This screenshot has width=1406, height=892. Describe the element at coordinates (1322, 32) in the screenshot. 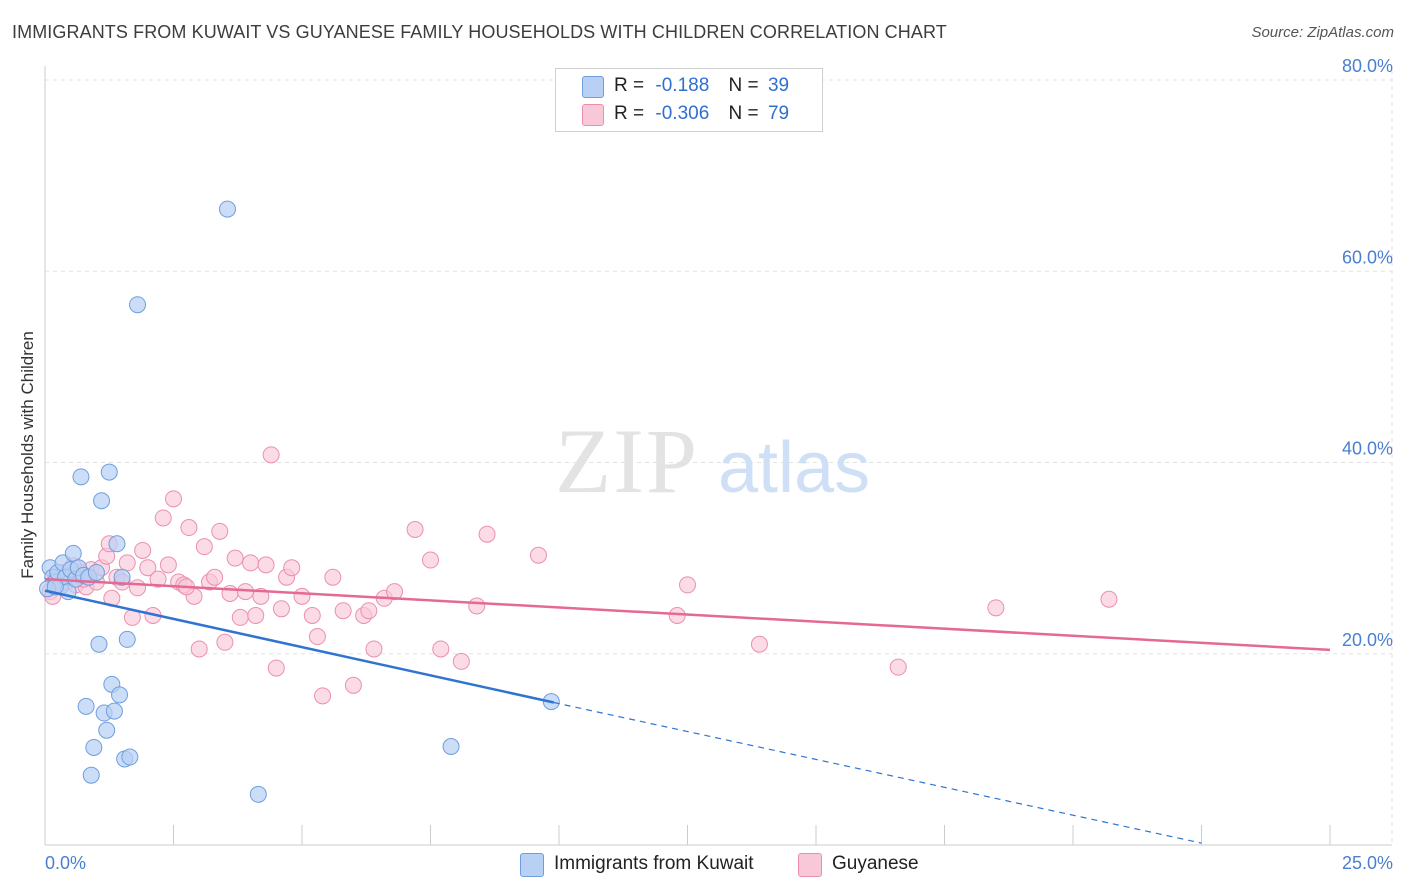

I see `source-label: Source: ZipAtlas.com` at that location.